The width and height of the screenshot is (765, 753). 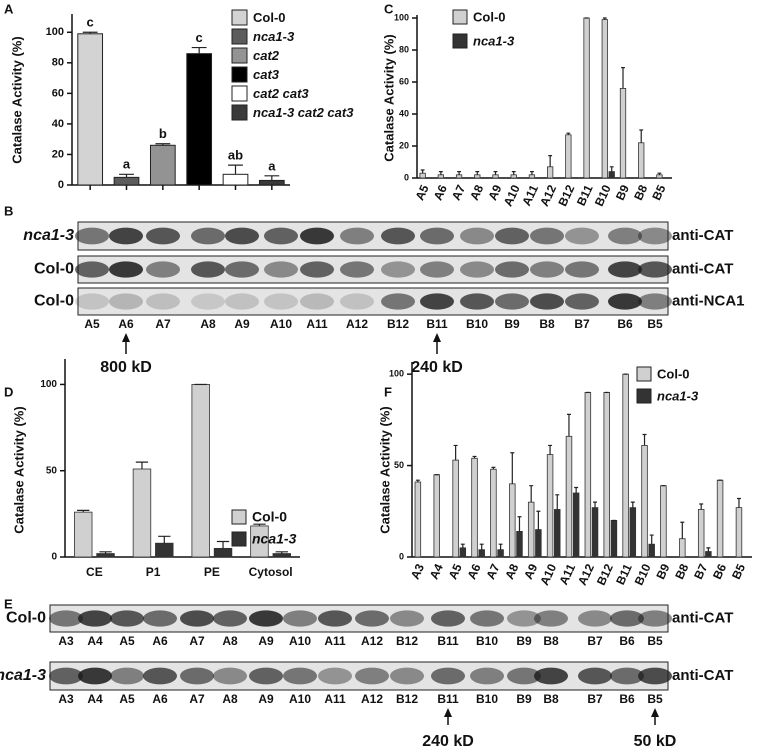 I want to click on row-label: nca1-3, so click(x=48, y=235).